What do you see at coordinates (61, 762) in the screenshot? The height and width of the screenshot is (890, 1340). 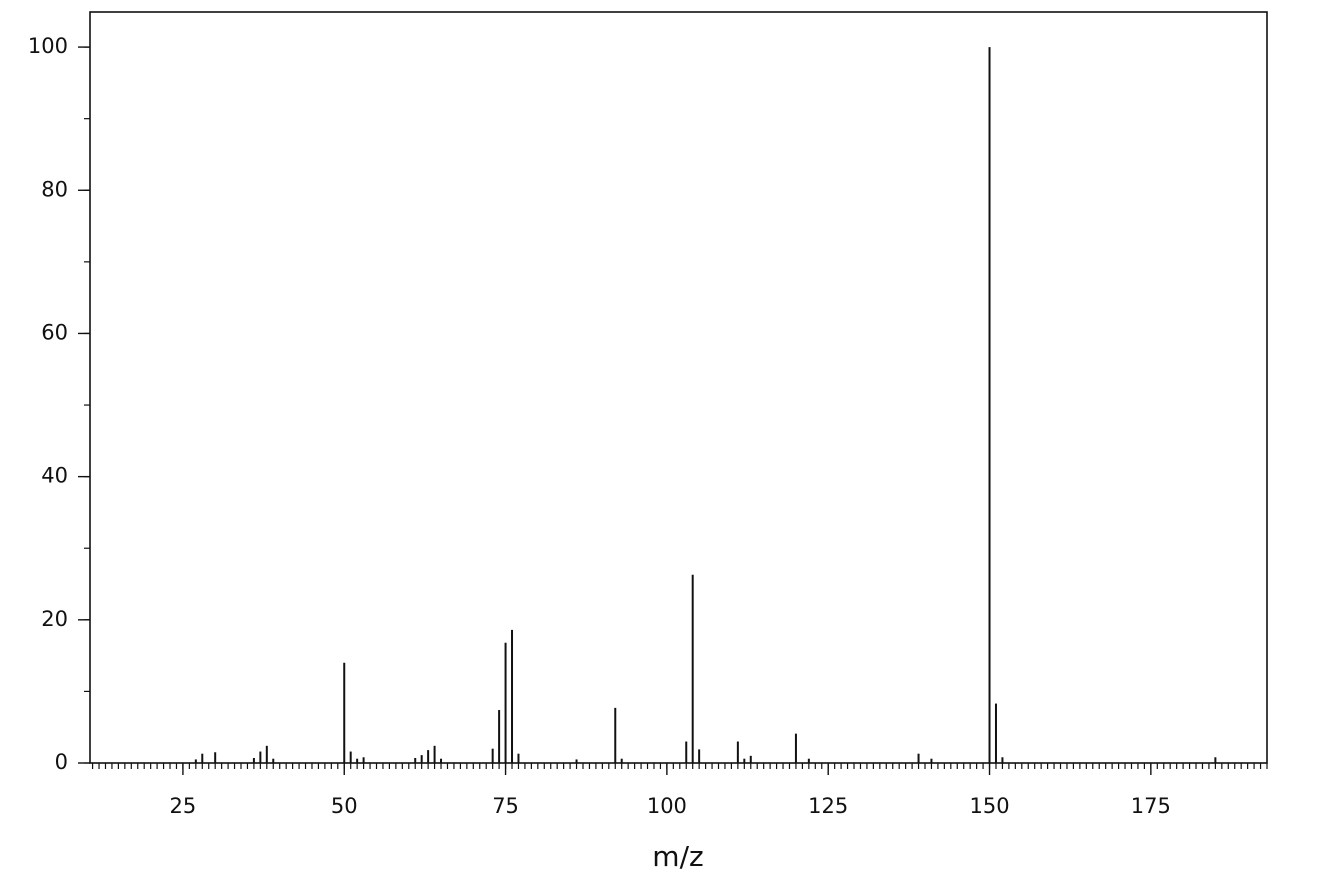 I see `y-tick-label: 0` at bounding box center [61, 762].